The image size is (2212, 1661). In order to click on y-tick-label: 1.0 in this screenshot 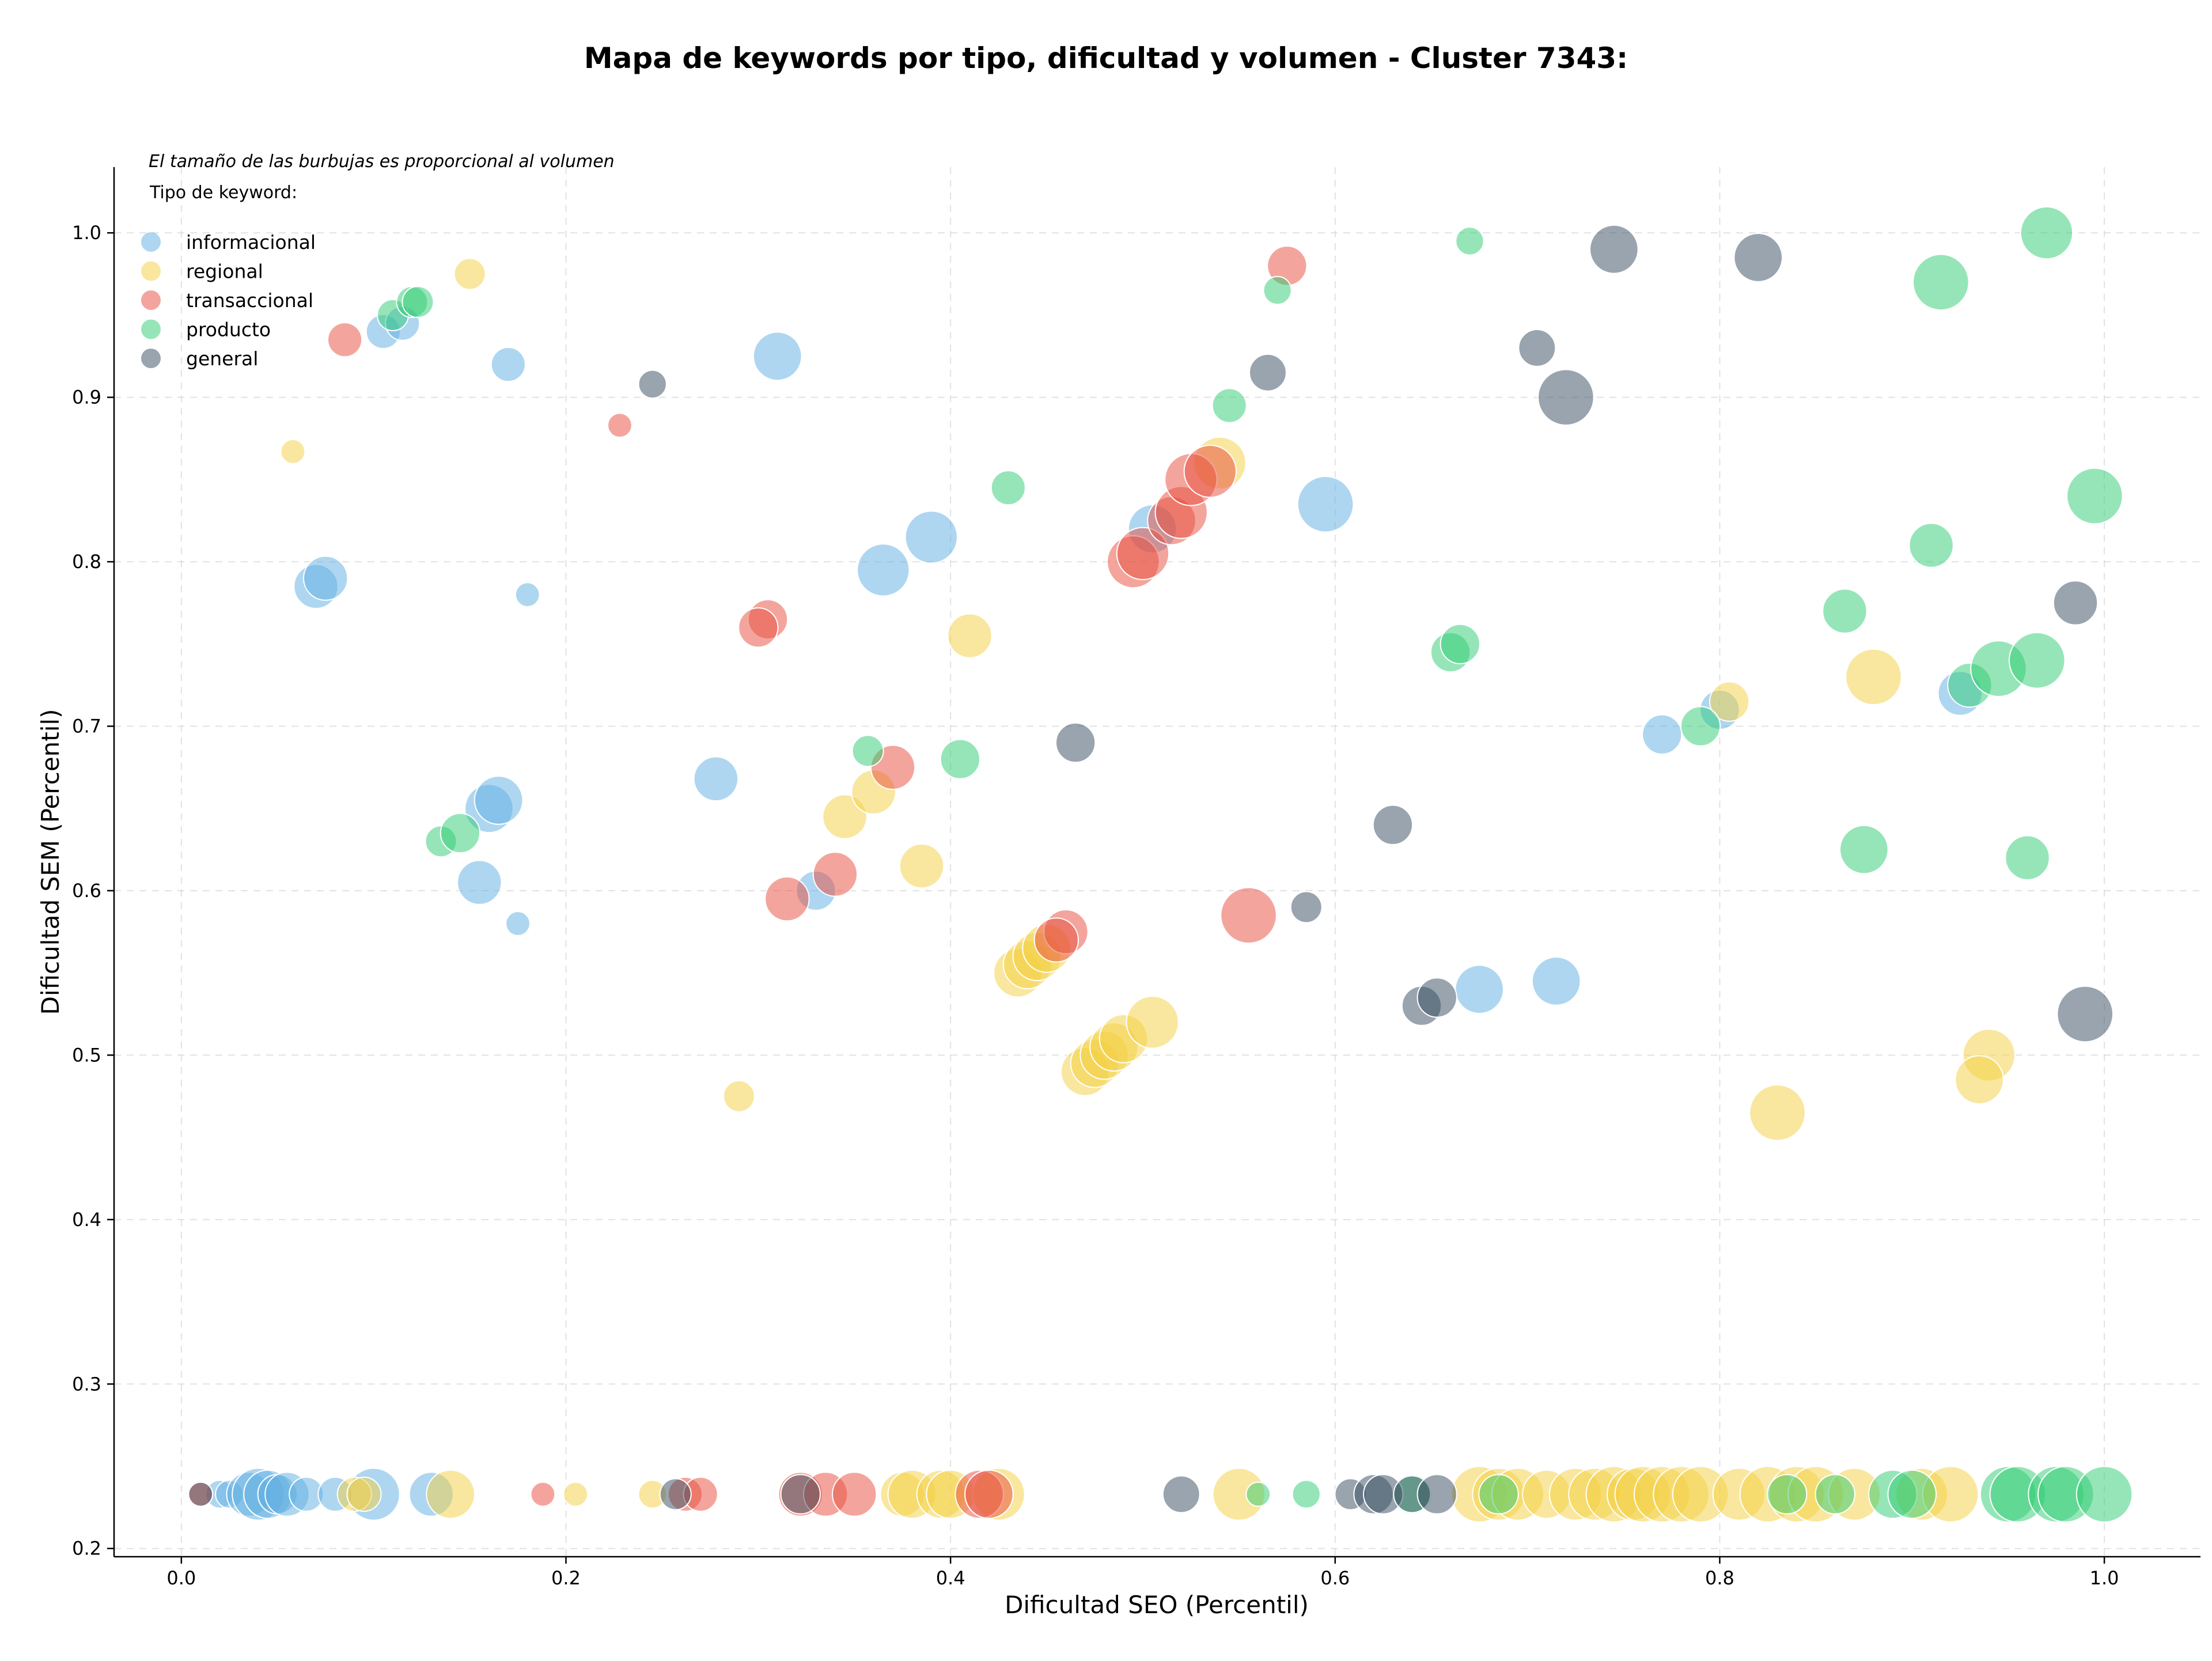, I will do `click(86, 233)`.